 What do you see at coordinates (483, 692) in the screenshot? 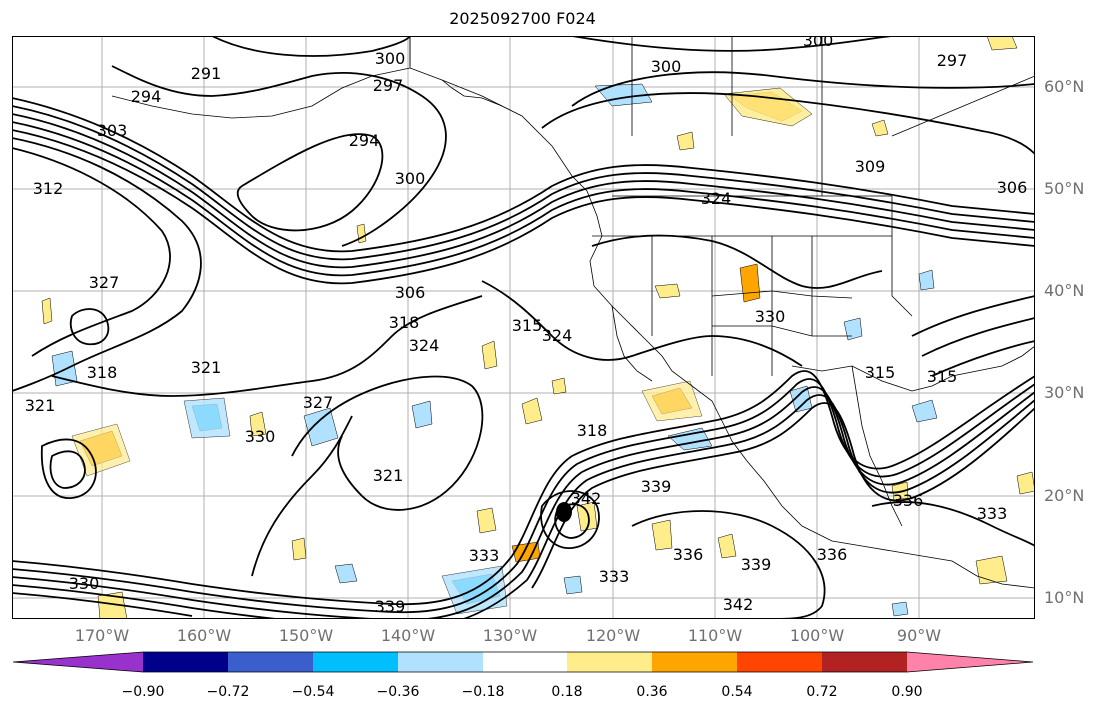
I see `colorbar-tick-label: −0.18` at bounding box center [483, 692].